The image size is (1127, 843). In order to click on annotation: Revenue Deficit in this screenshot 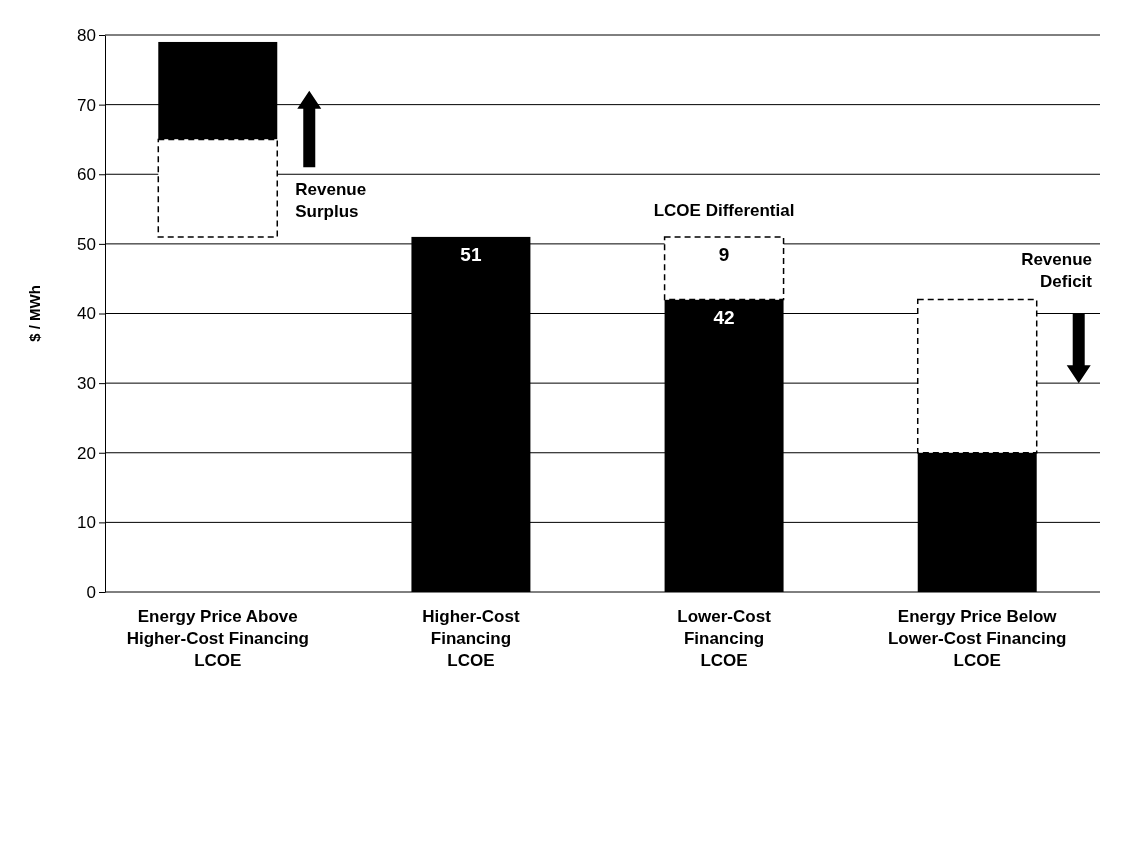, I will do `click(1057, 270)`.